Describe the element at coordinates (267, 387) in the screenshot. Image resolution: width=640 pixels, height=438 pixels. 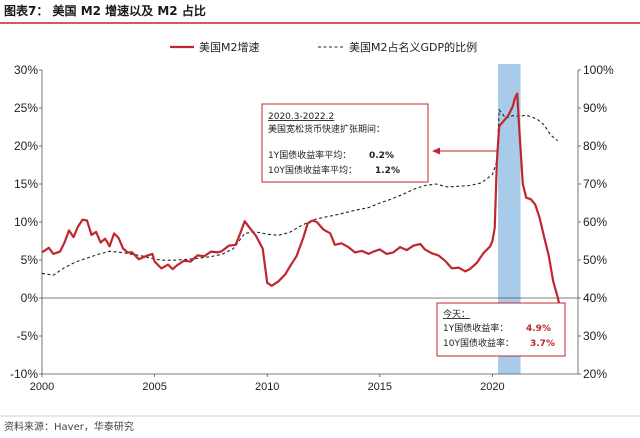
I see `x-tick-label: 2010` at that location.